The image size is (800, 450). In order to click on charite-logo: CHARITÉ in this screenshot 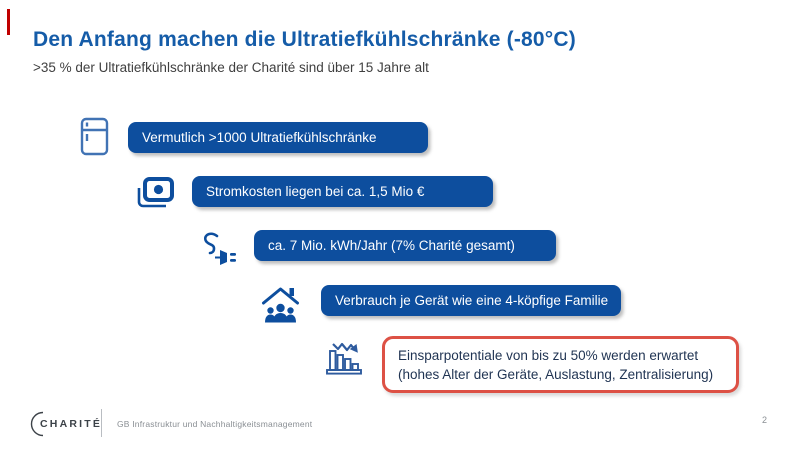, I will do `click(65, 424)`.